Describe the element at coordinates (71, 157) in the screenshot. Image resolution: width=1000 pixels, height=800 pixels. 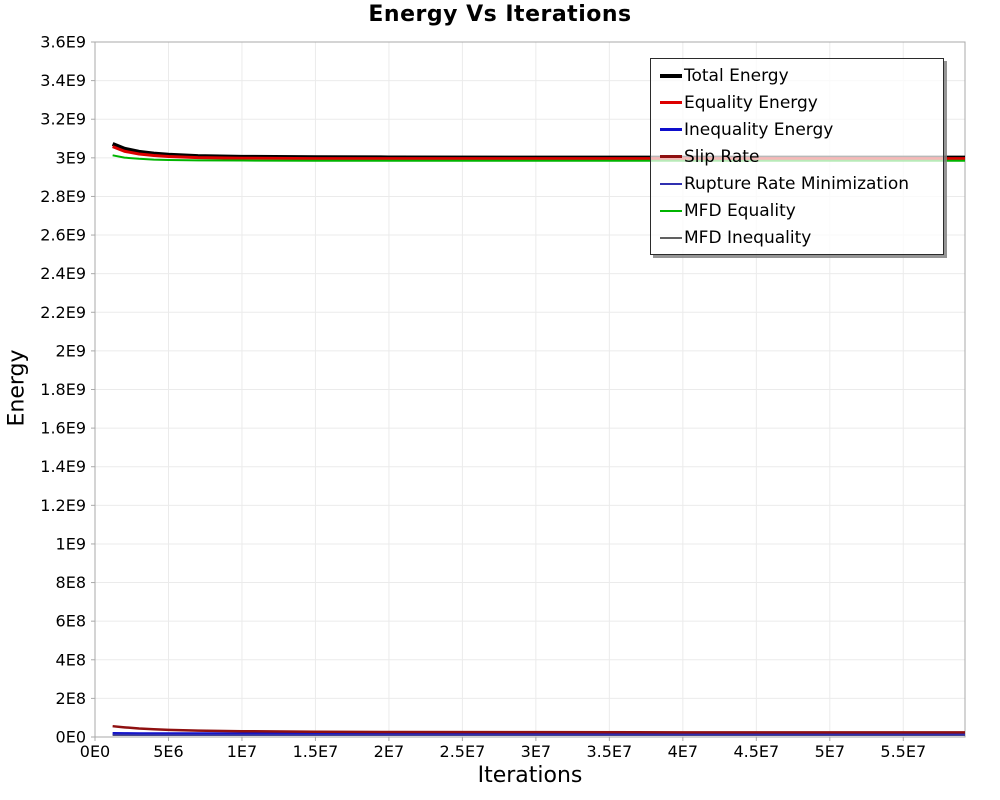
I see `y-tick-label: 3E9` at that location.